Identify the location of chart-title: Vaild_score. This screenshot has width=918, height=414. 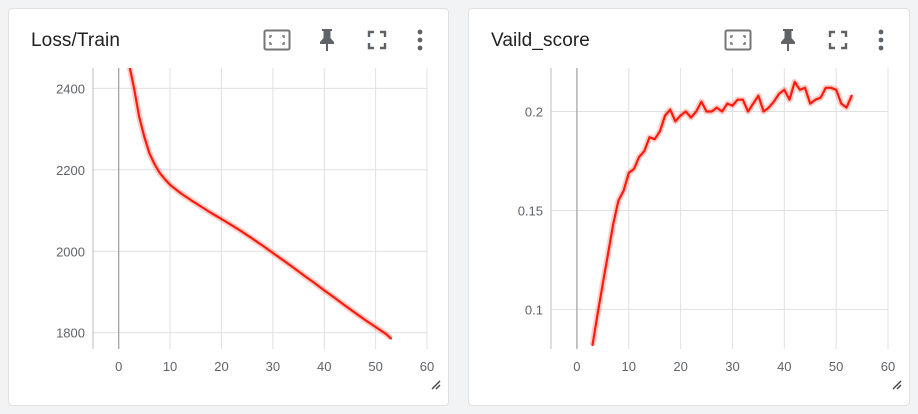
(540, 40).